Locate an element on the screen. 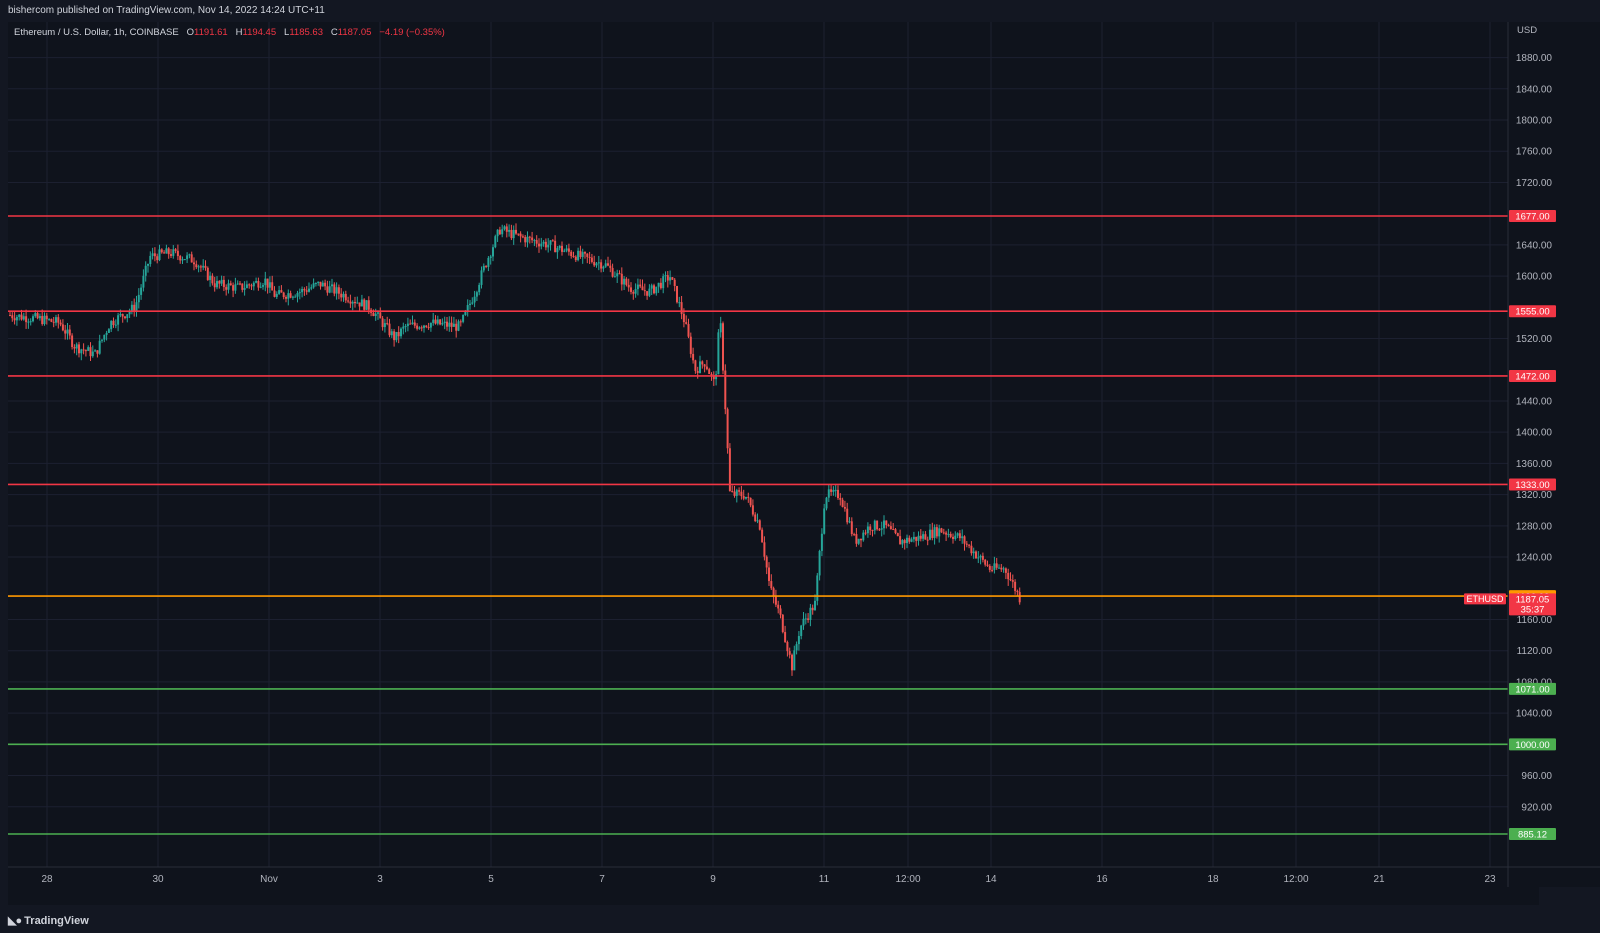 Image resolution: width=1600 pixels, height=933 pixels. price-tick-label: 1240.00 is located at coordinates (1534, 558).